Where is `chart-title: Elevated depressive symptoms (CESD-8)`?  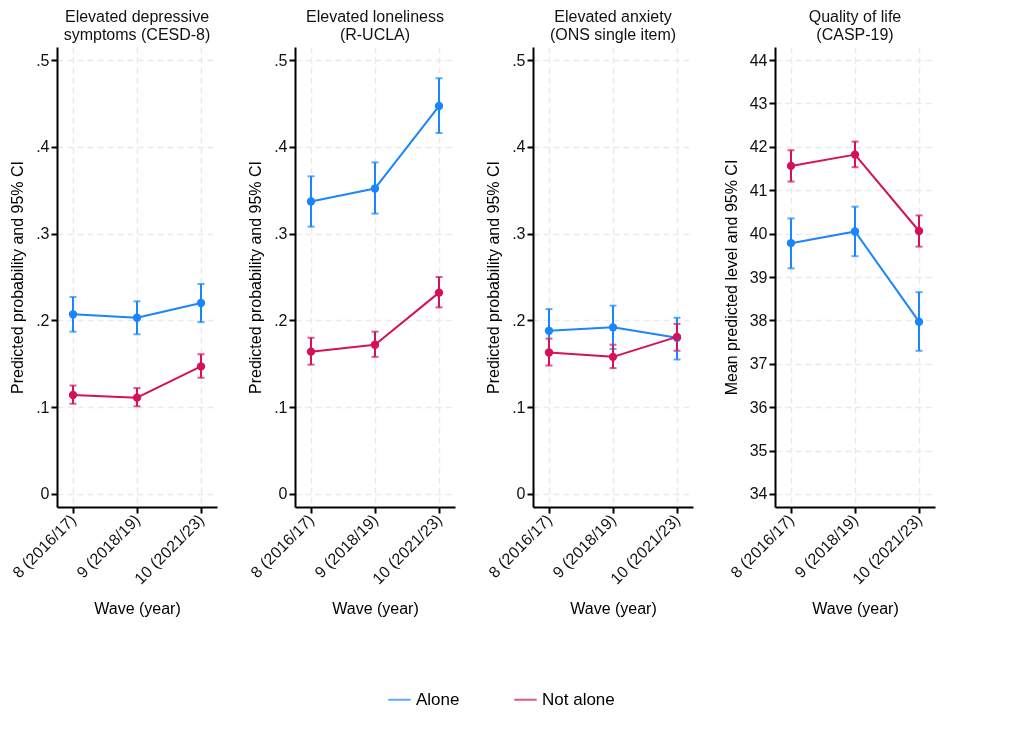 chart-title: Elevated depressive symptoms (CESD-8) is located at coordinates (137, 25).